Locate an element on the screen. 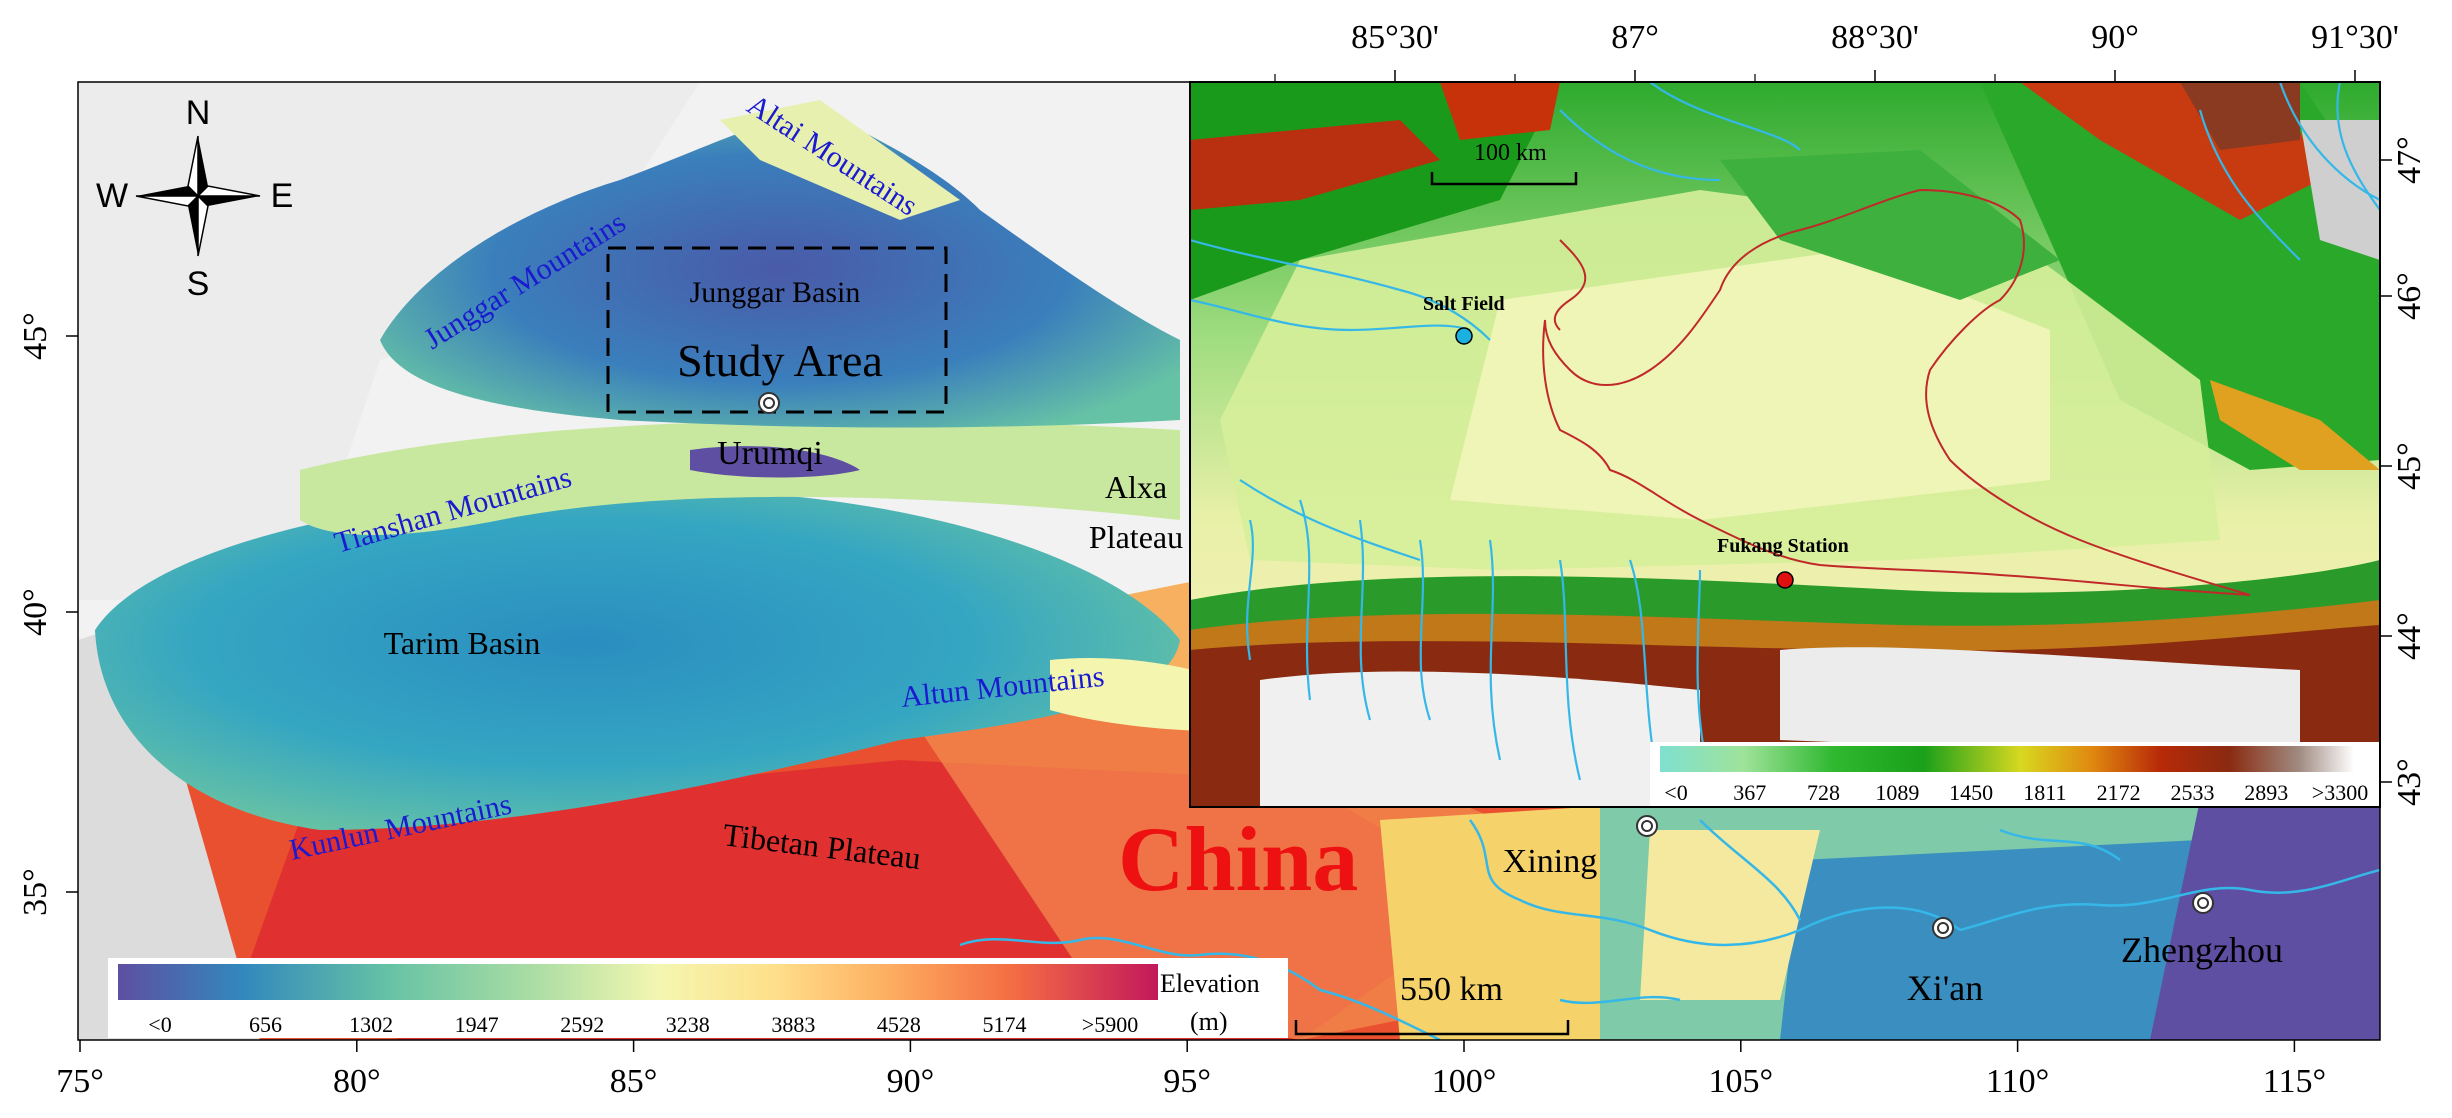  main-x-tick-label: 90° is located at coordinates (911, 1081).